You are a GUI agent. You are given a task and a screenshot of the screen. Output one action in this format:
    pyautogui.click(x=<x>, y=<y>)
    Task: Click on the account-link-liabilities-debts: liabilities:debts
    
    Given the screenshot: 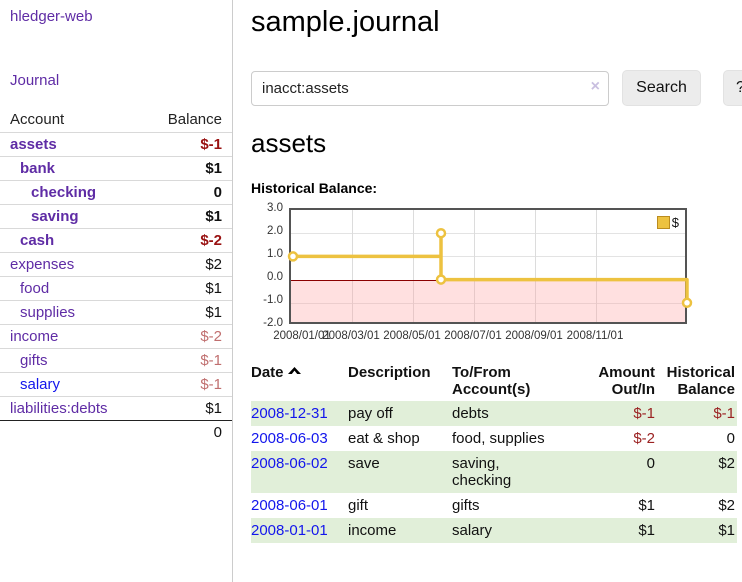 What is the action you would take?
    pyautogui.click(x=59, y=408)
    